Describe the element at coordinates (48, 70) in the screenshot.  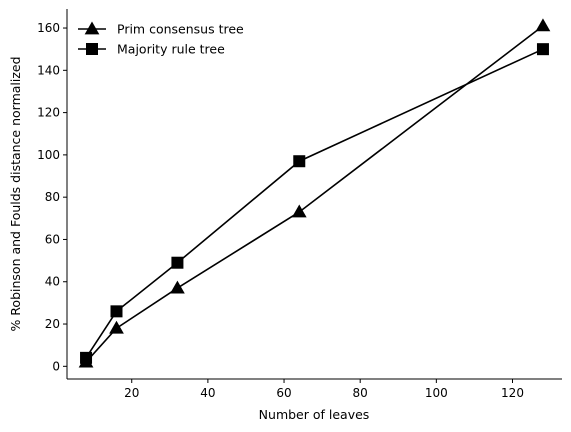
I see `y-tick-label: 140` at that location.